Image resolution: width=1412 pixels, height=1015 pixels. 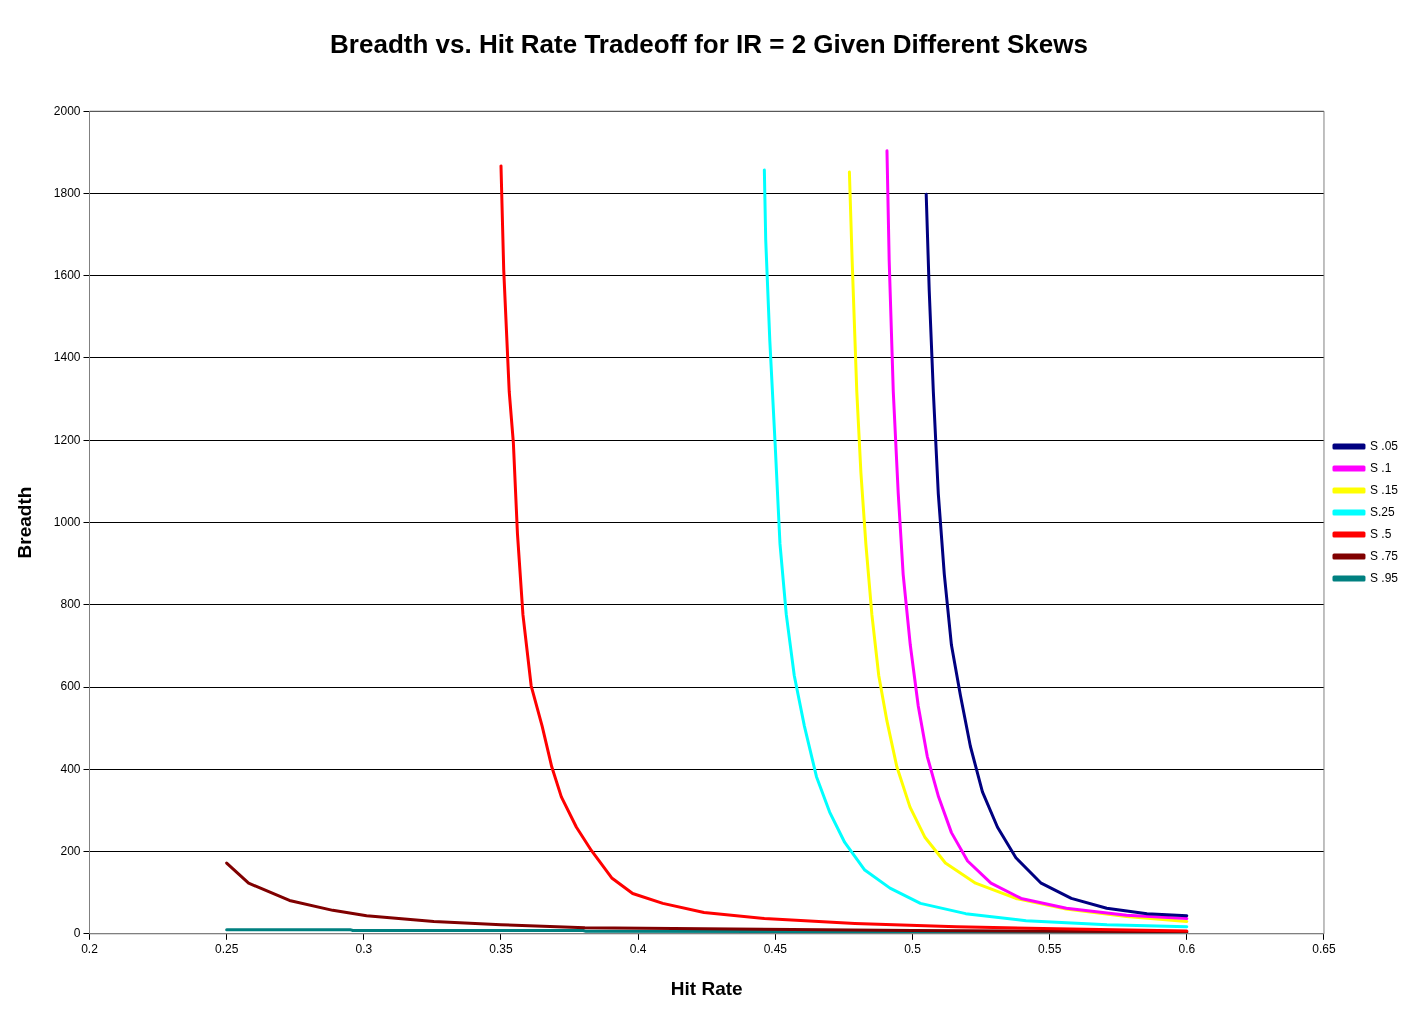 I want to click on y-tick-label: 2000, so click(x=67, y=110).